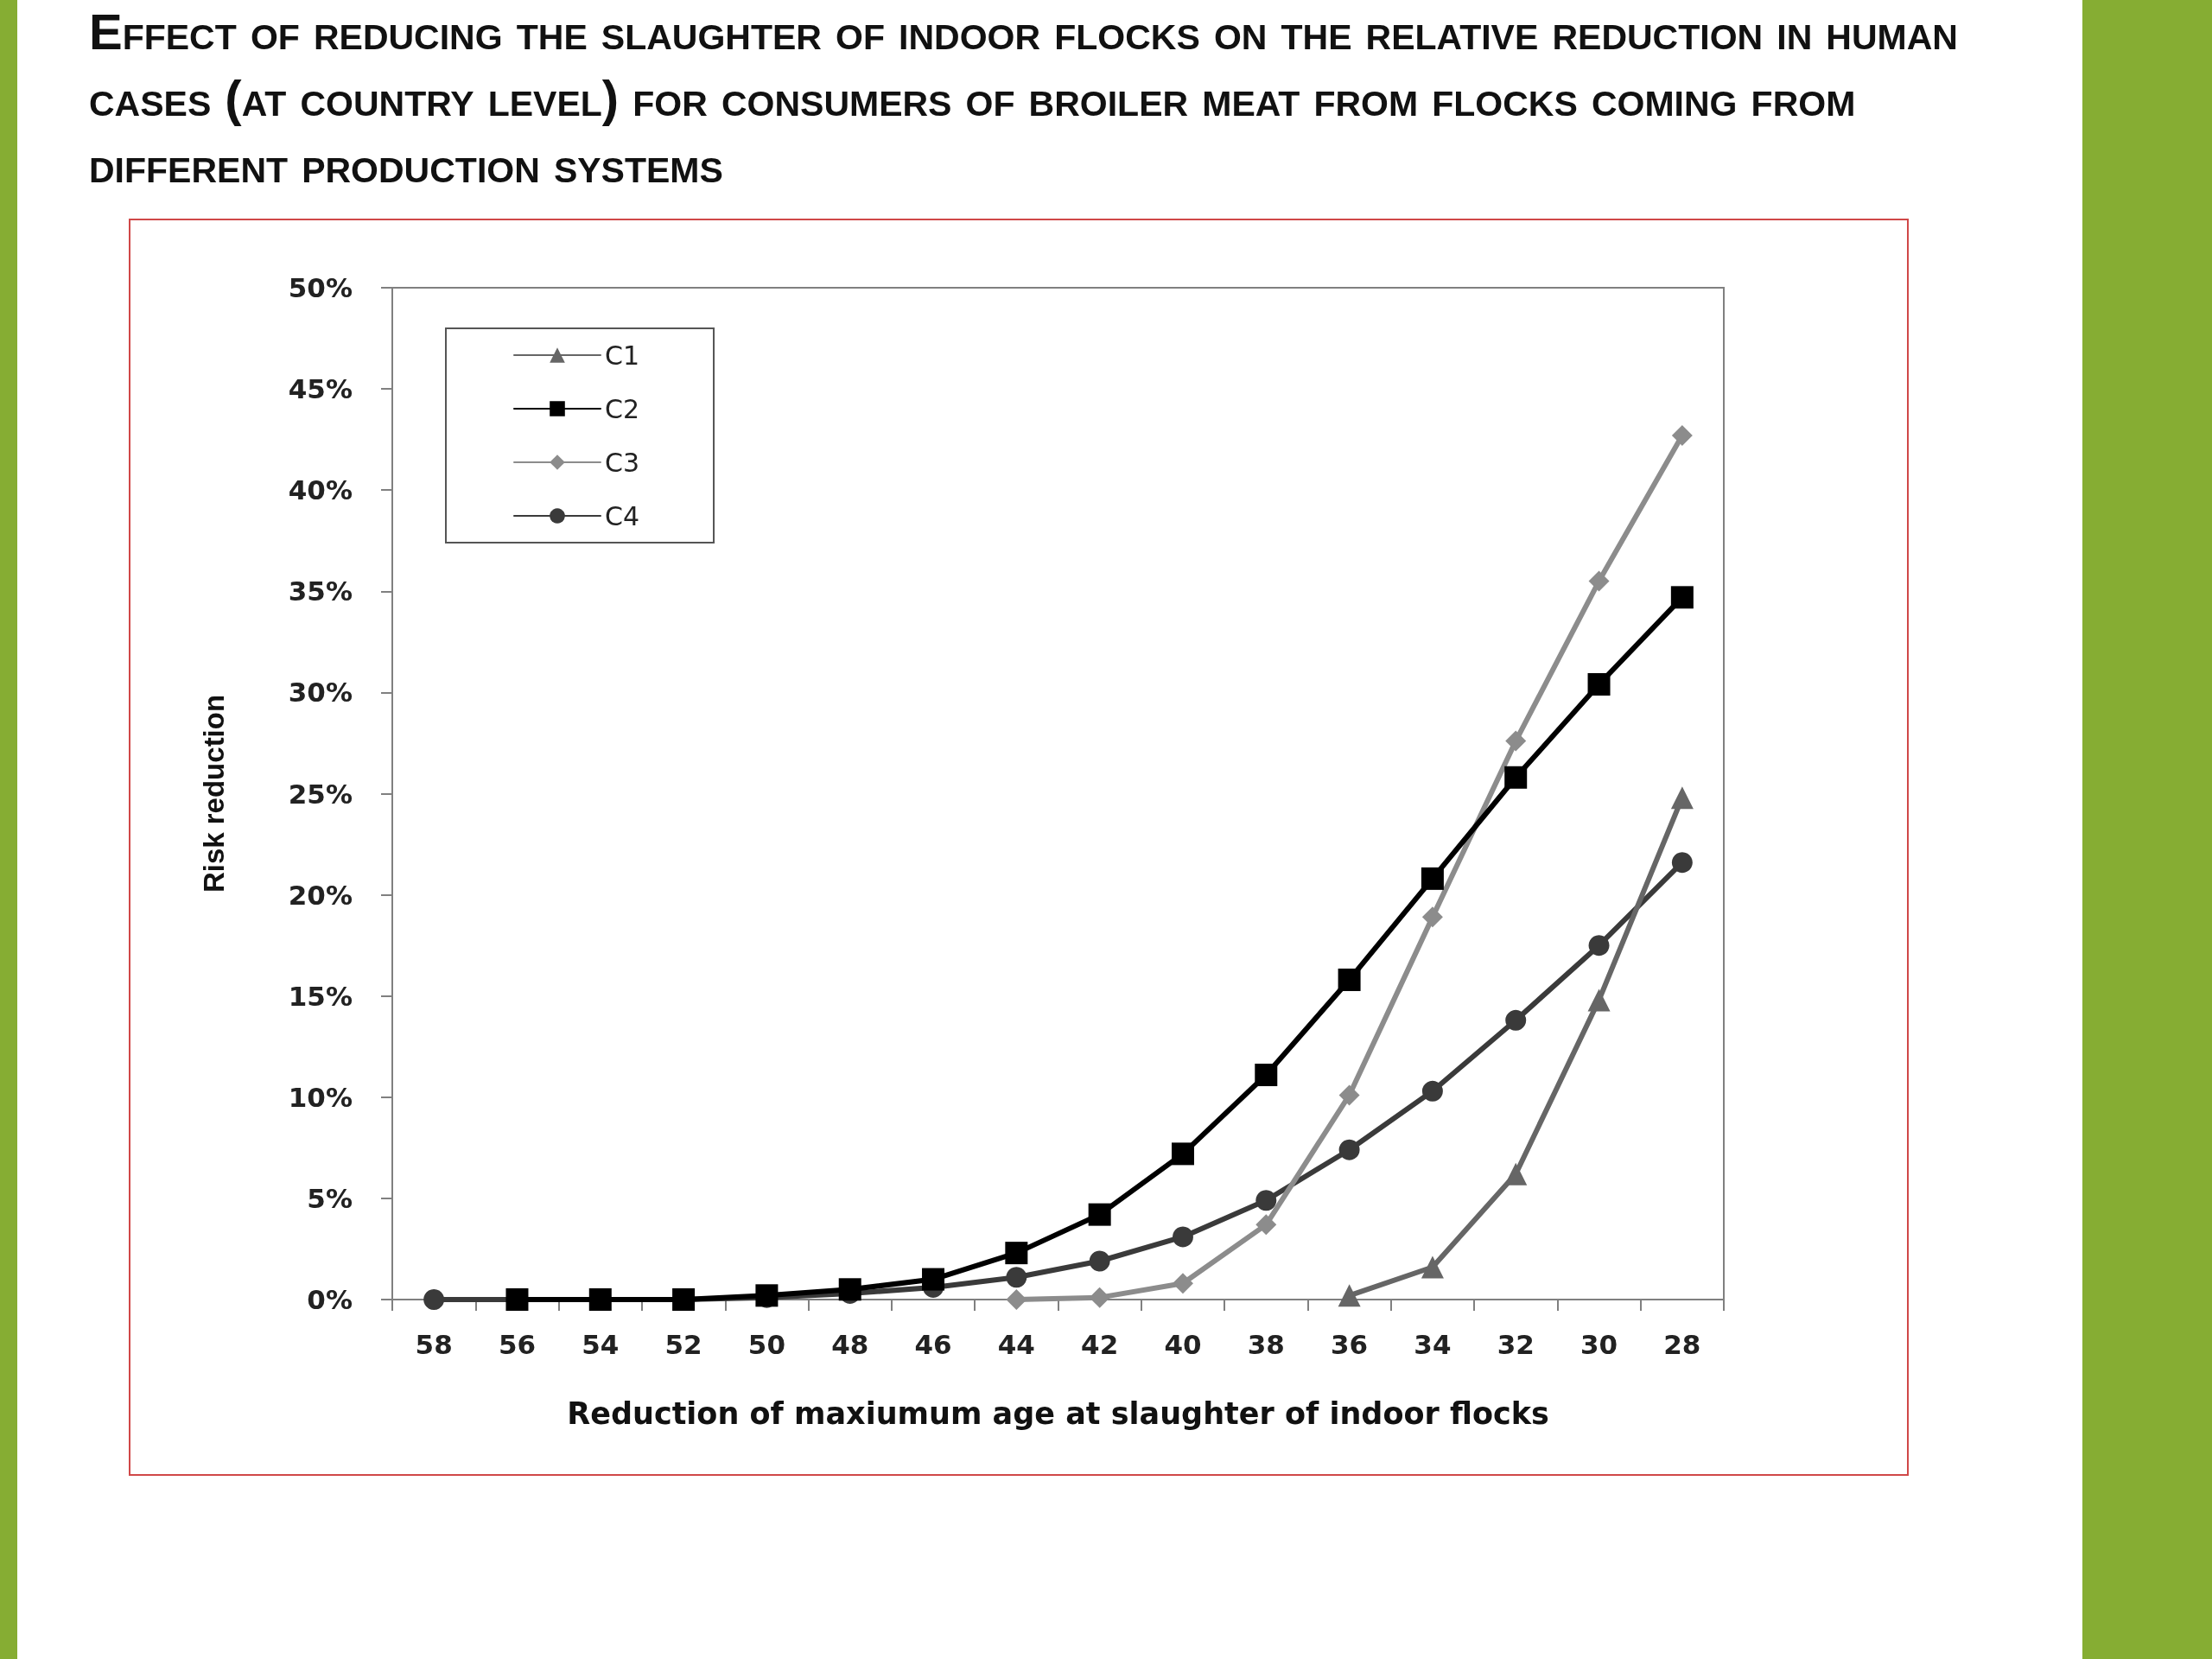 The image size is (2212, 1659). I want to click on y-tick-label: 5%, so click(330, 1198).